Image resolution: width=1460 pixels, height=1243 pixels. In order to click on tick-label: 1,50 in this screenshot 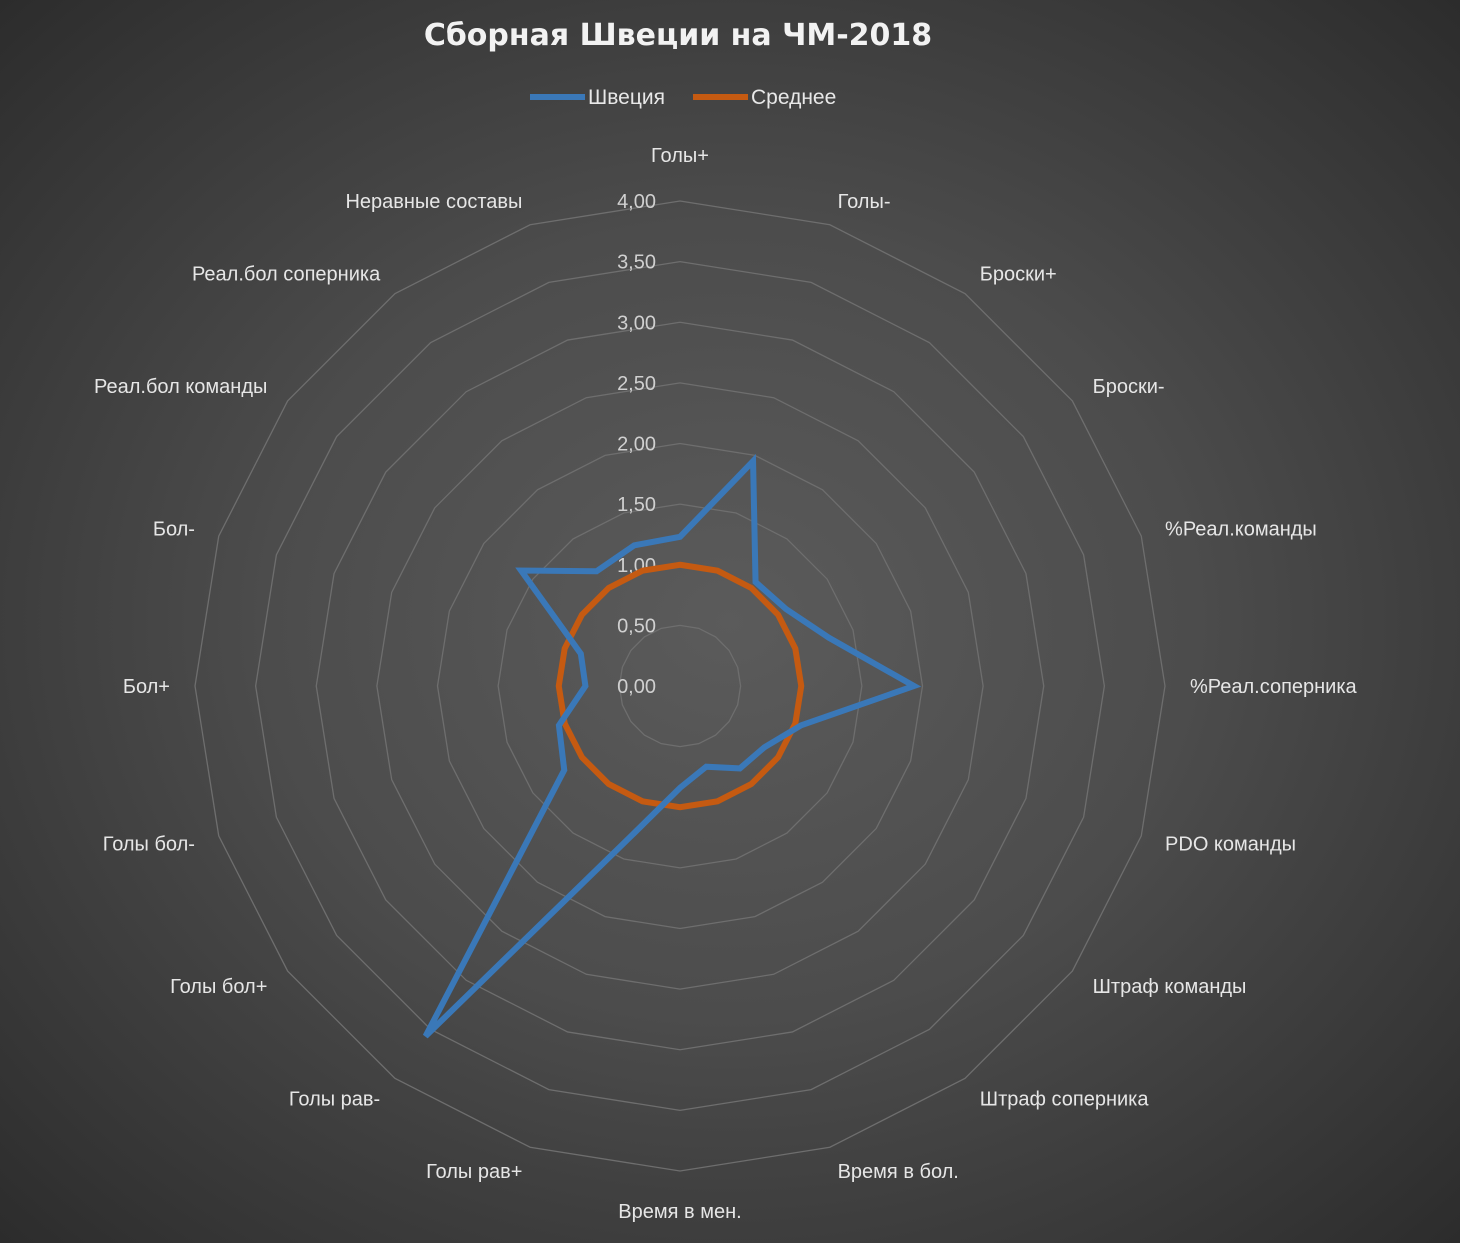, I will do `click(636, 505)`.